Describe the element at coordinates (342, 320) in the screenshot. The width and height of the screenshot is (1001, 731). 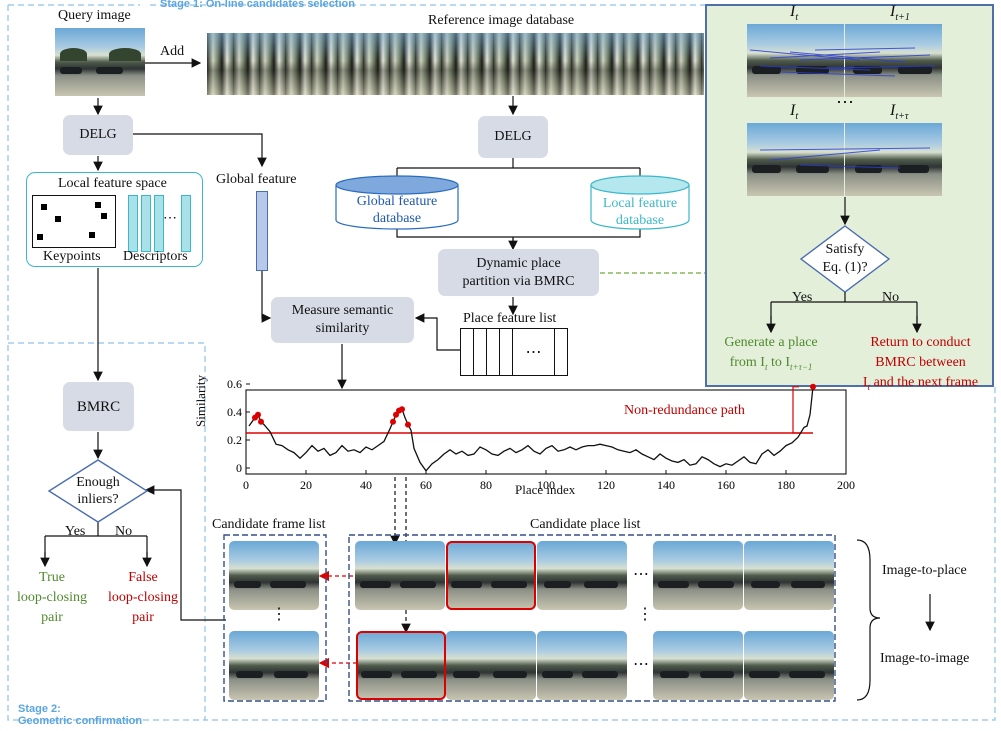
I see `measure-similarity-box: Measure semantic similarity` at that location.